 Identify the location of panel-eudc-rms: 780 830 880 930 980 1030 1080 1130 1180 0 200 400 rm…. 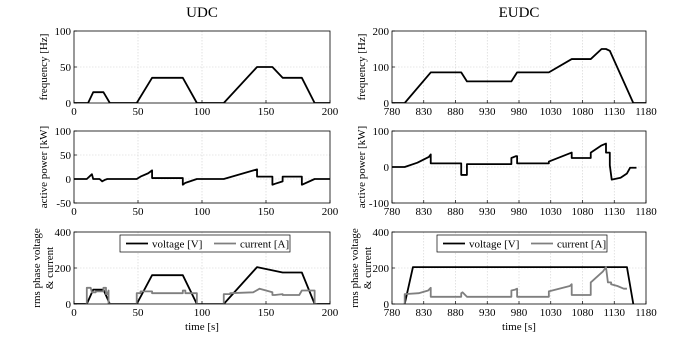
(503, 280).